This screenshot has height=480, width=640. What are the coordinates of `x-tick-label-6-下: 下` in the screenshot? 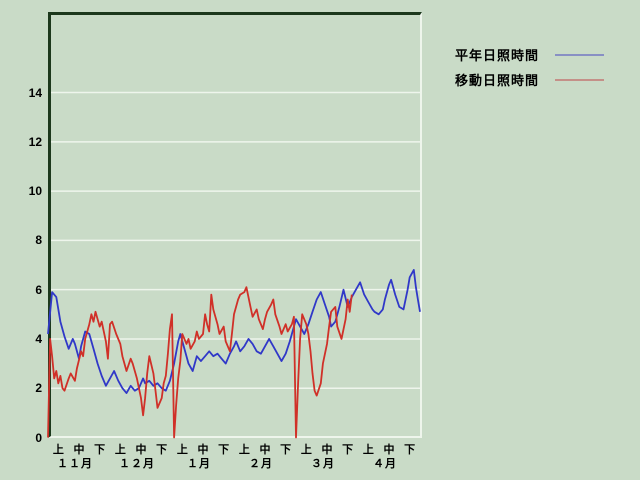 It's located at (410, 450).